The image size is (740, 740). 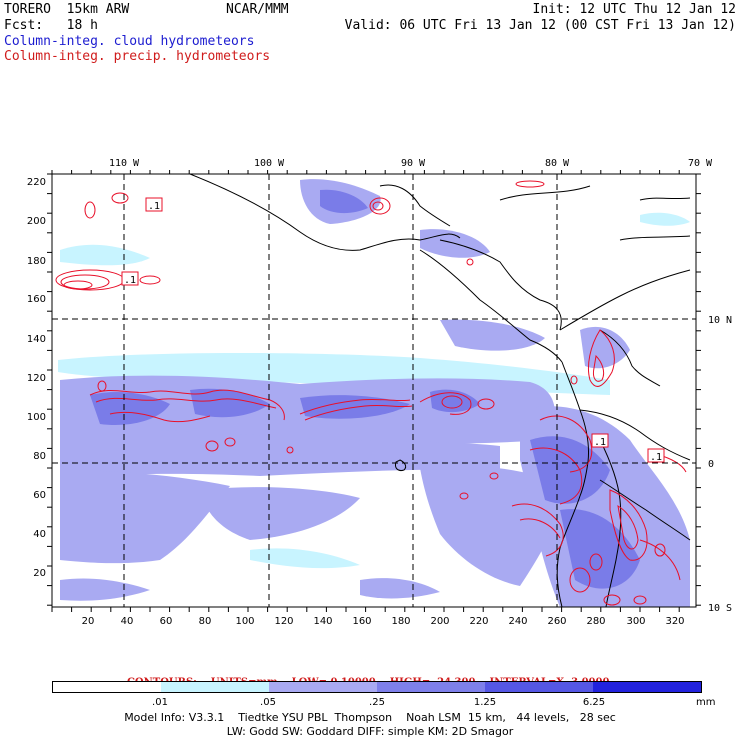 I want to click on color-scale-units: mm, so click(x=706, y=702).